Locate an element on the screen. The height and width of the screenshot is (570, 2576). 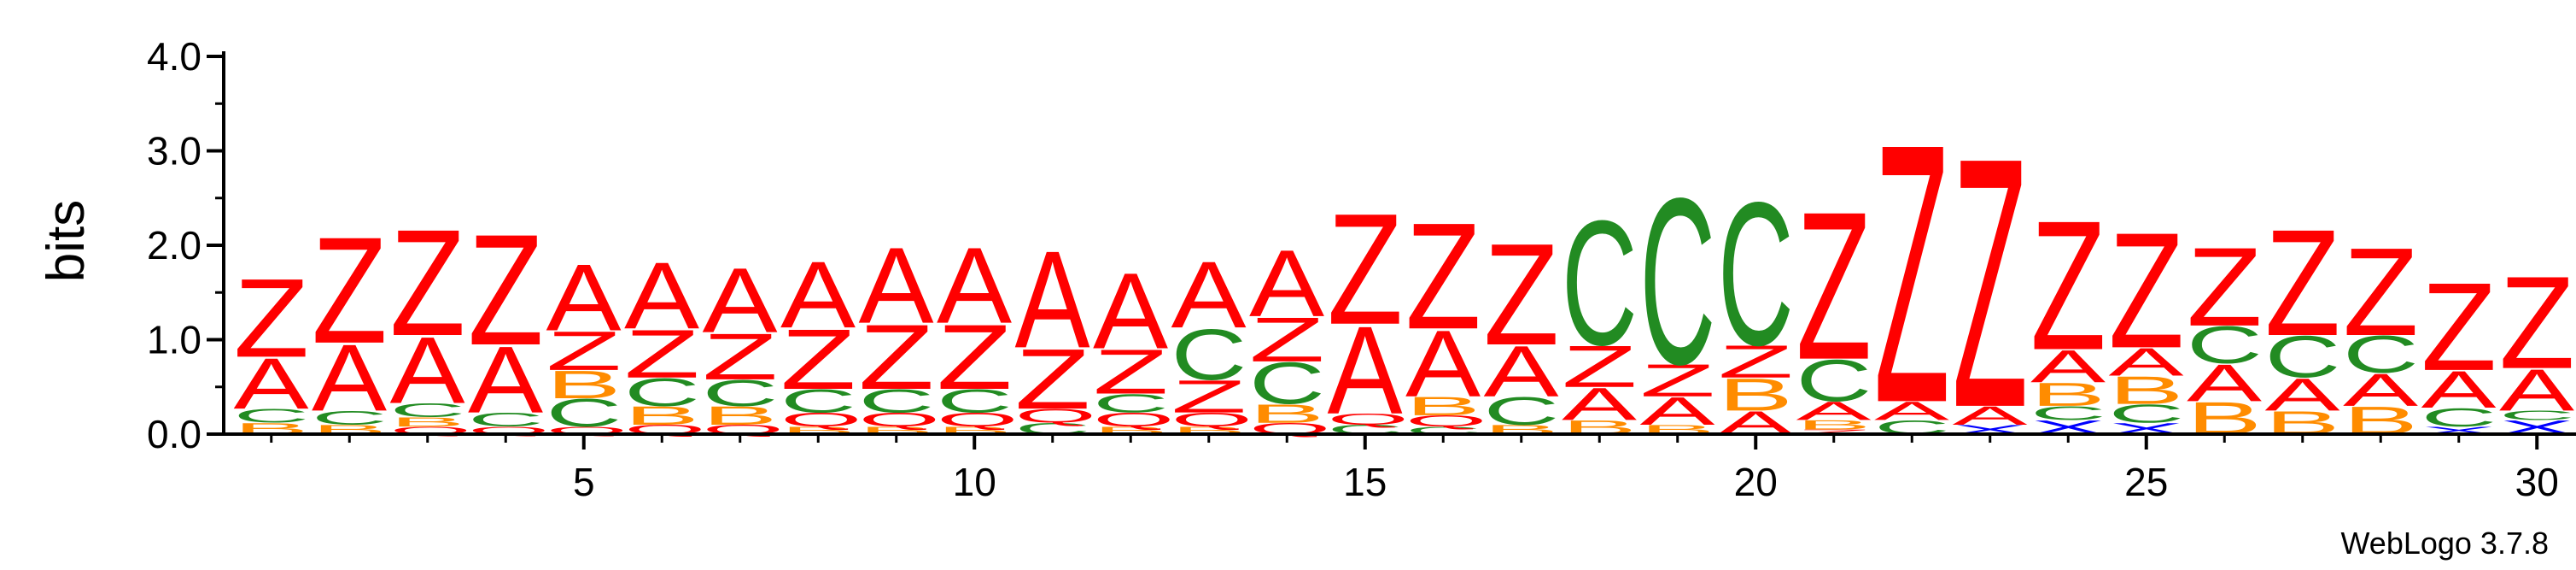
y-tick-label: 2.0 is located at coordinates (174, 245).